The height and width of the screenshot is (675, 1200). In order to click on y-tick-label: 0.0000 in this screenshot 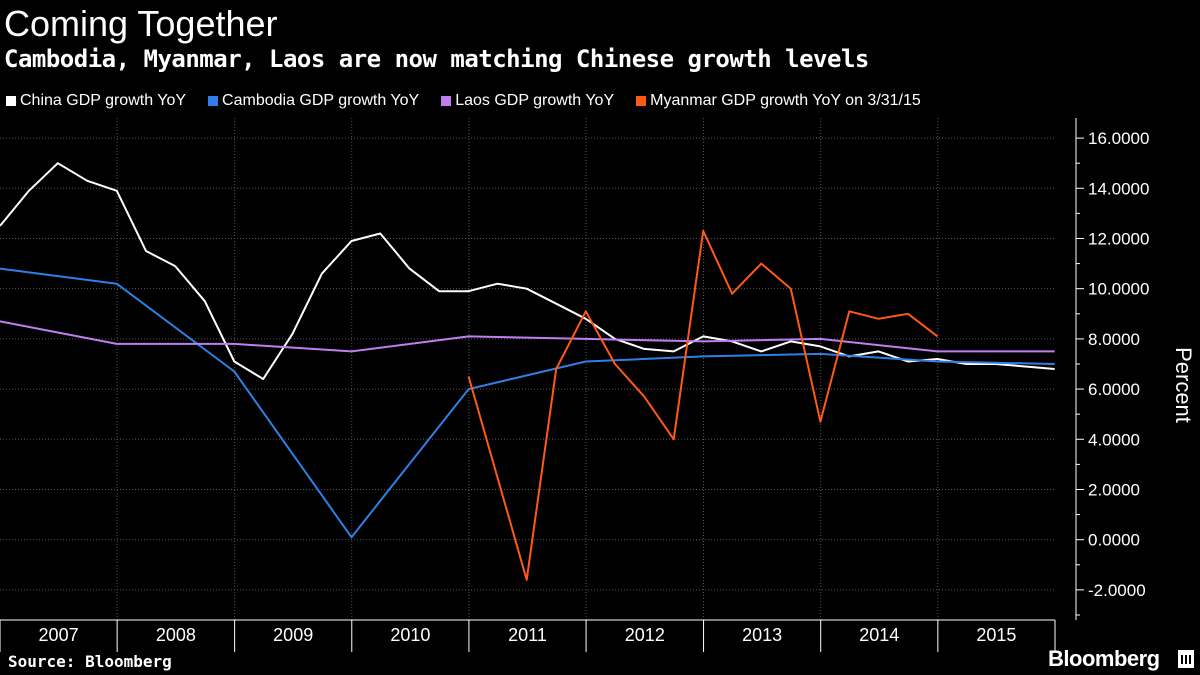, I will do `click(1114, 540)`.